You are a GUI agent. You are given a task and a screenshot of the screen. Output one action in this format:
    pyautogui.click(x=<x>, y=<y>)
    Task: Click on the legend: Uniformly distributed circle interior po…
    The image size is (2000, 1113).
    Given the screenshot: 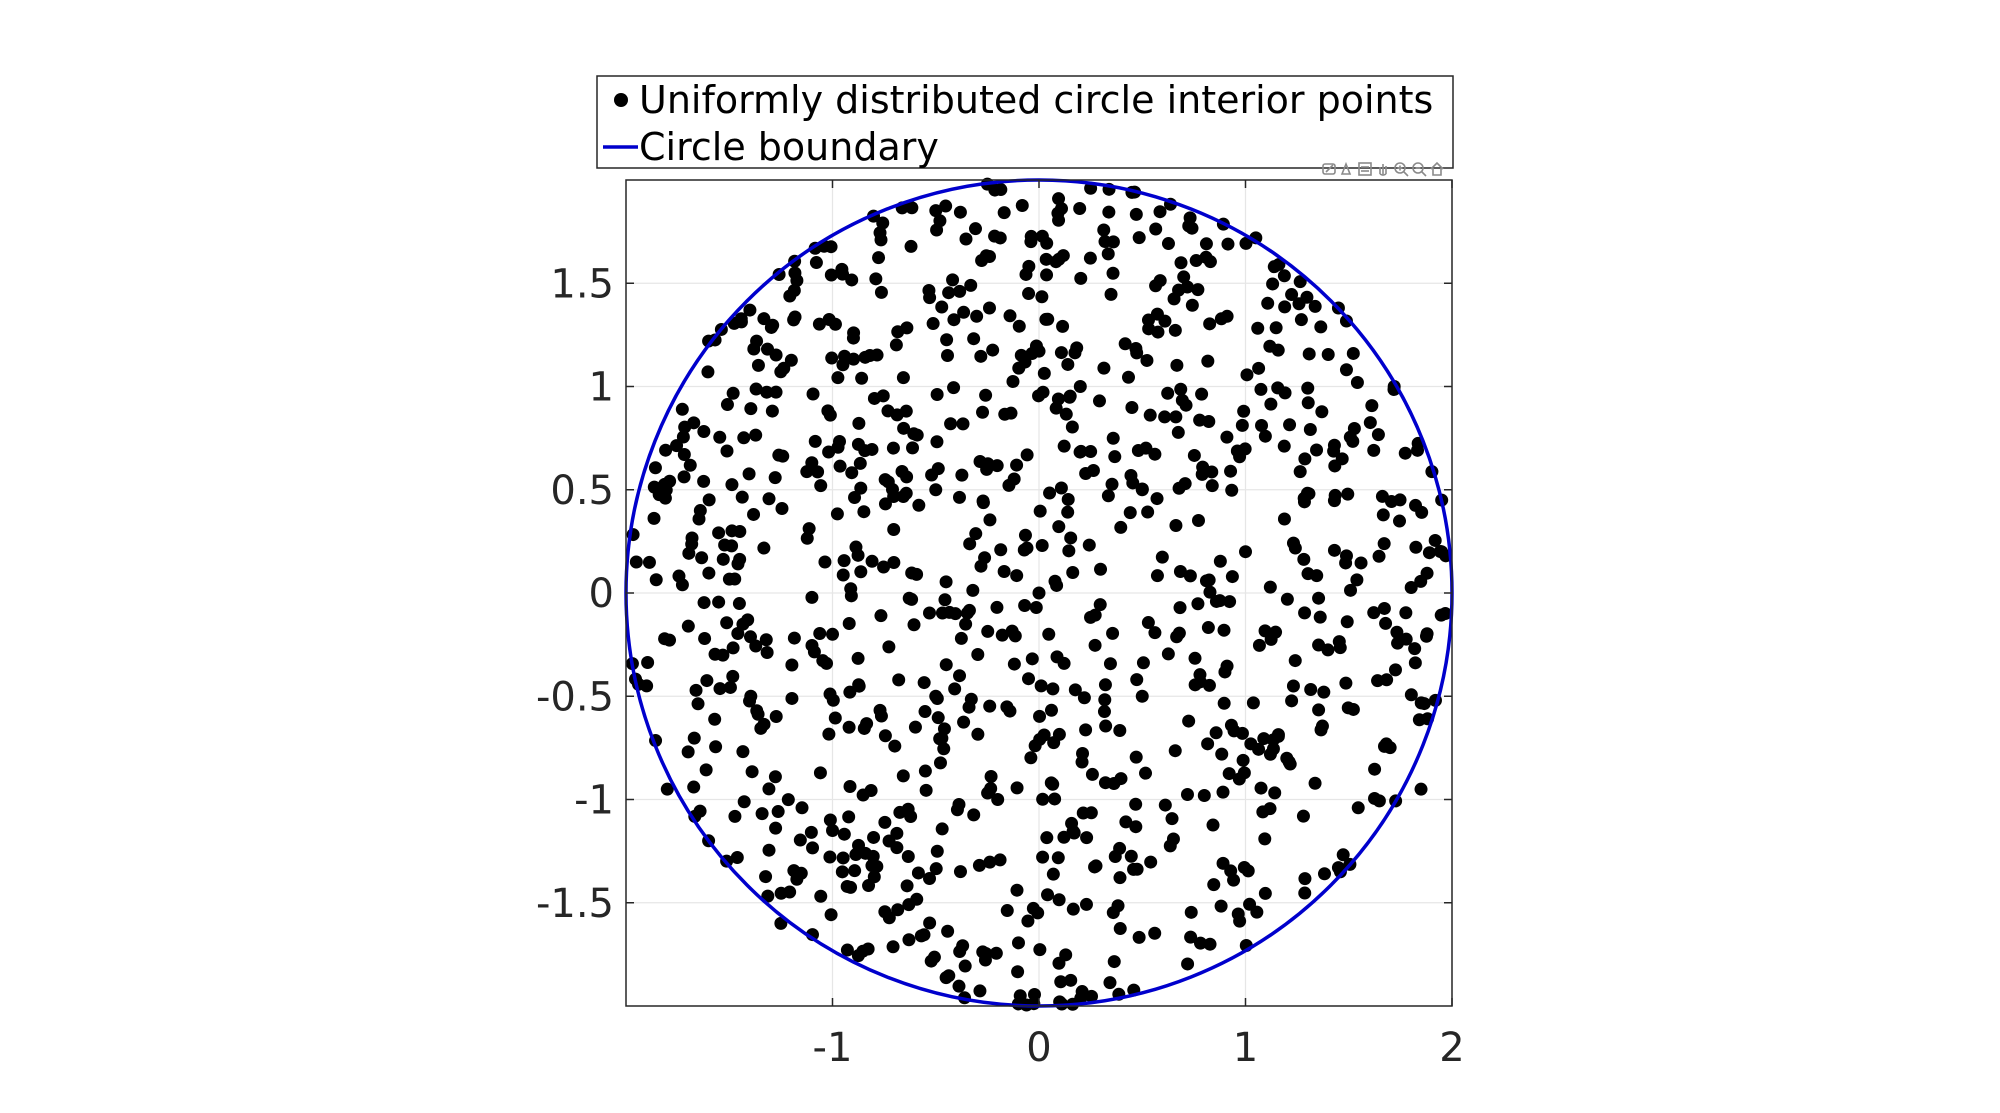 What is the action you would take?
    pyautogui.click(x=1025, y=122)
    